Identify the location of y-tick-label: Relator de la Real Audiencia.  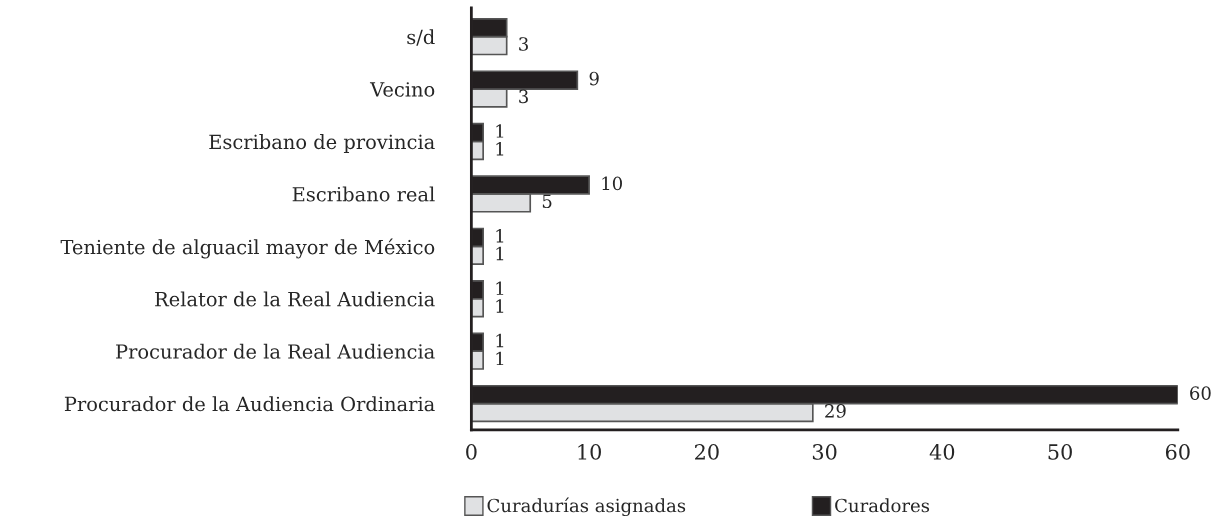
(295, 299).